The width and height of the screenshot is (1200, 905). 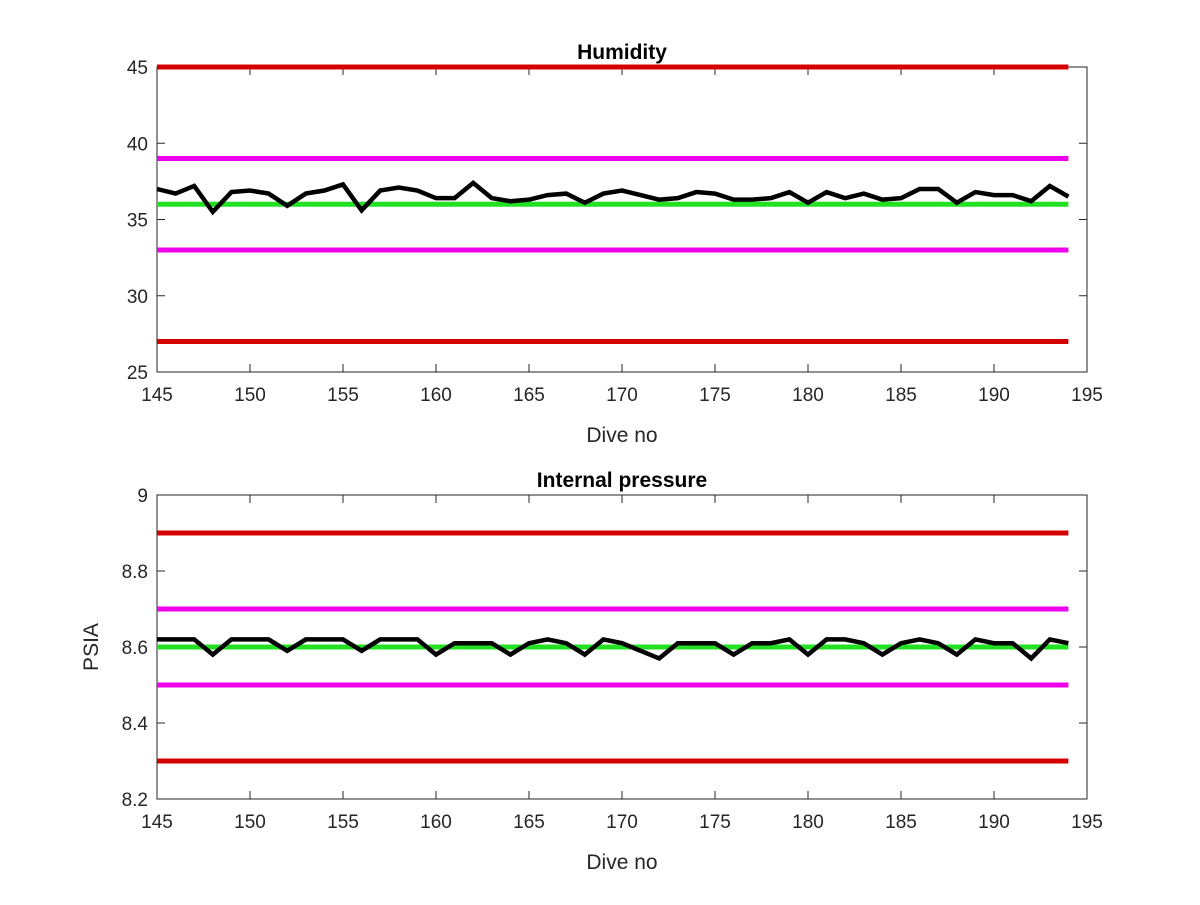 What do you see at coordinates (135, 800) in the screenshot?
I see `y-tick-label: 8.2` at bounding box center [135, 800].